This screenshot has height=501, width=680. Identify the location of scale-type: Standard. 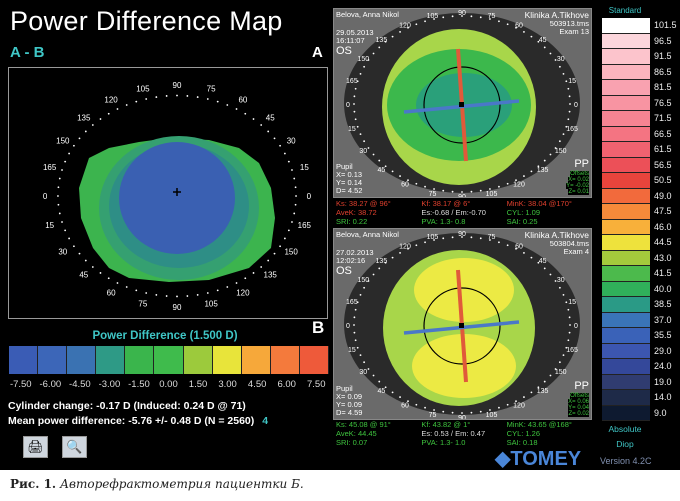
(625, 10).